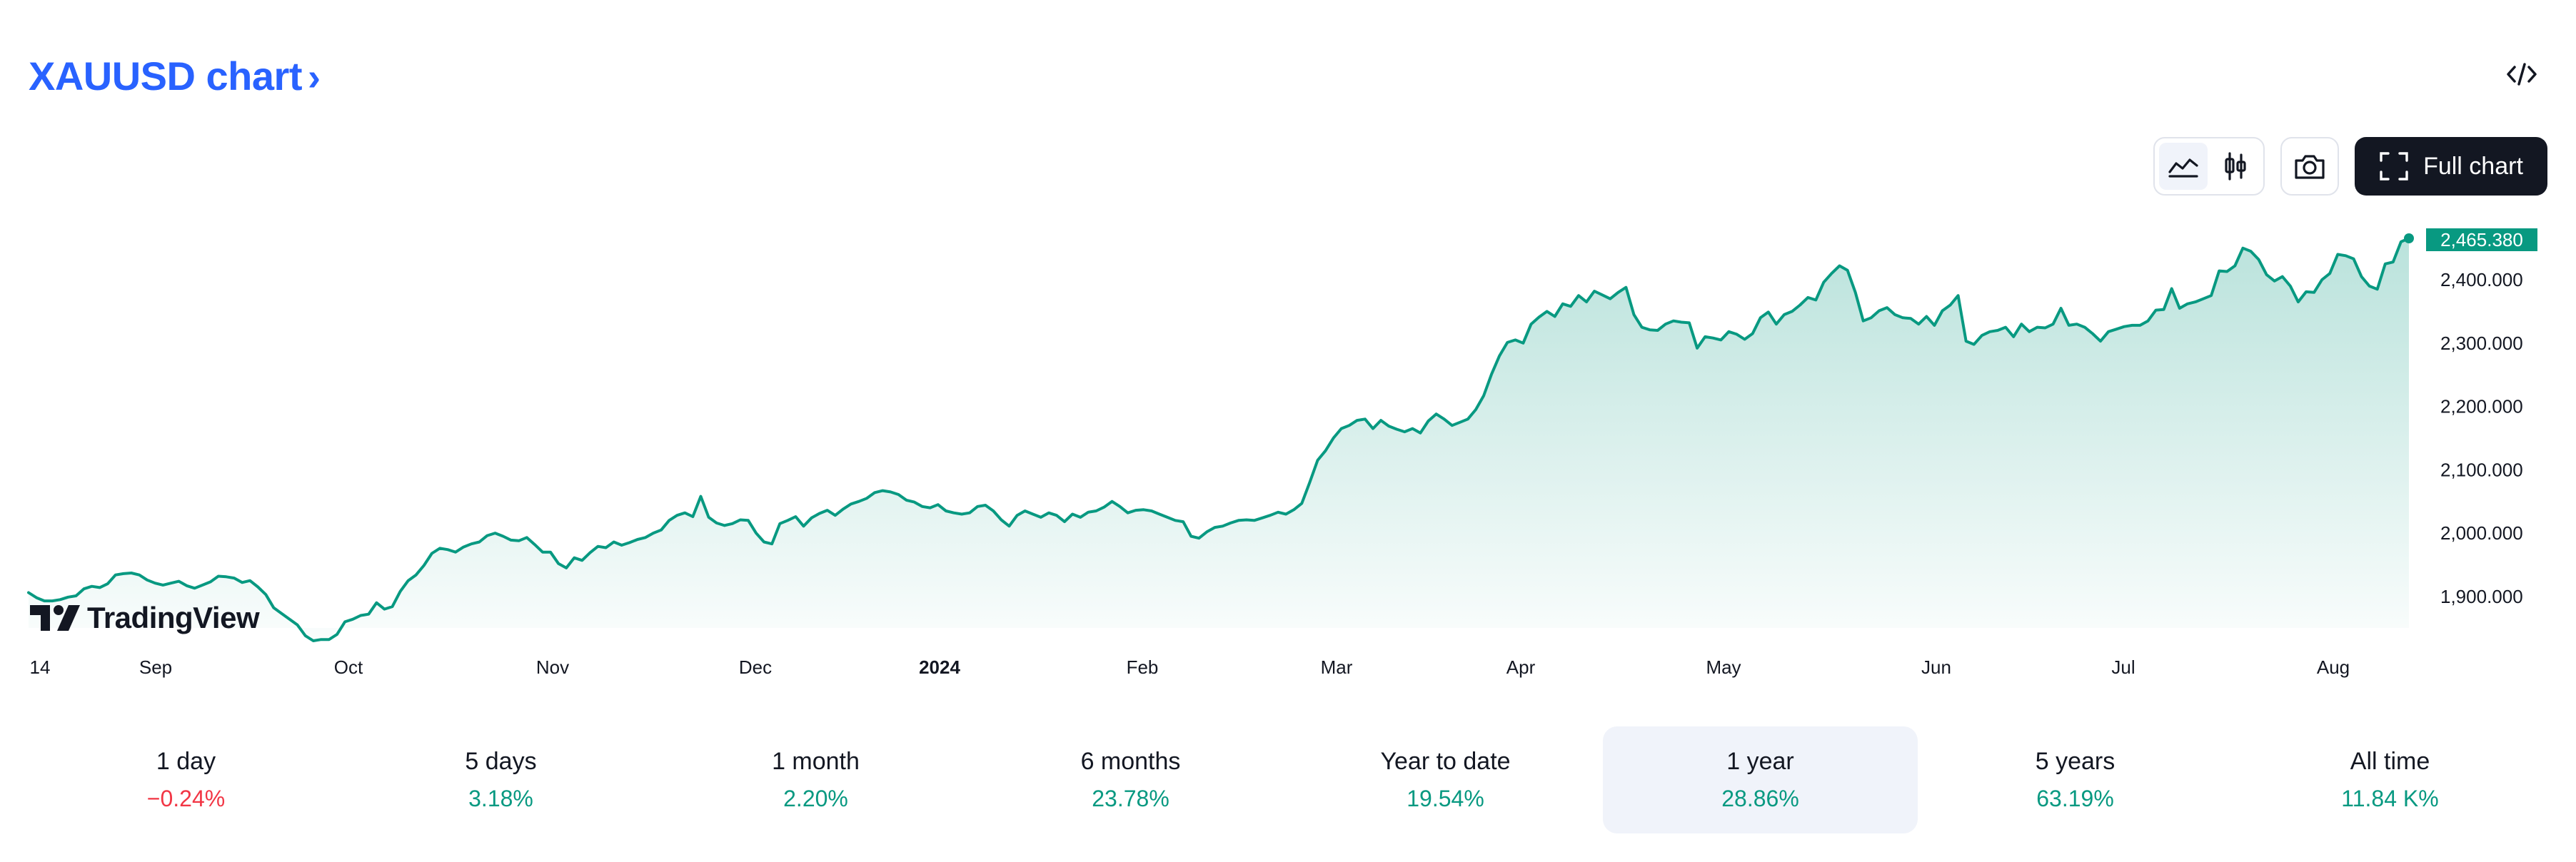 The image size is (2576, 862). I want to click on period-change: 11.84 K%, so click(2390, 799).